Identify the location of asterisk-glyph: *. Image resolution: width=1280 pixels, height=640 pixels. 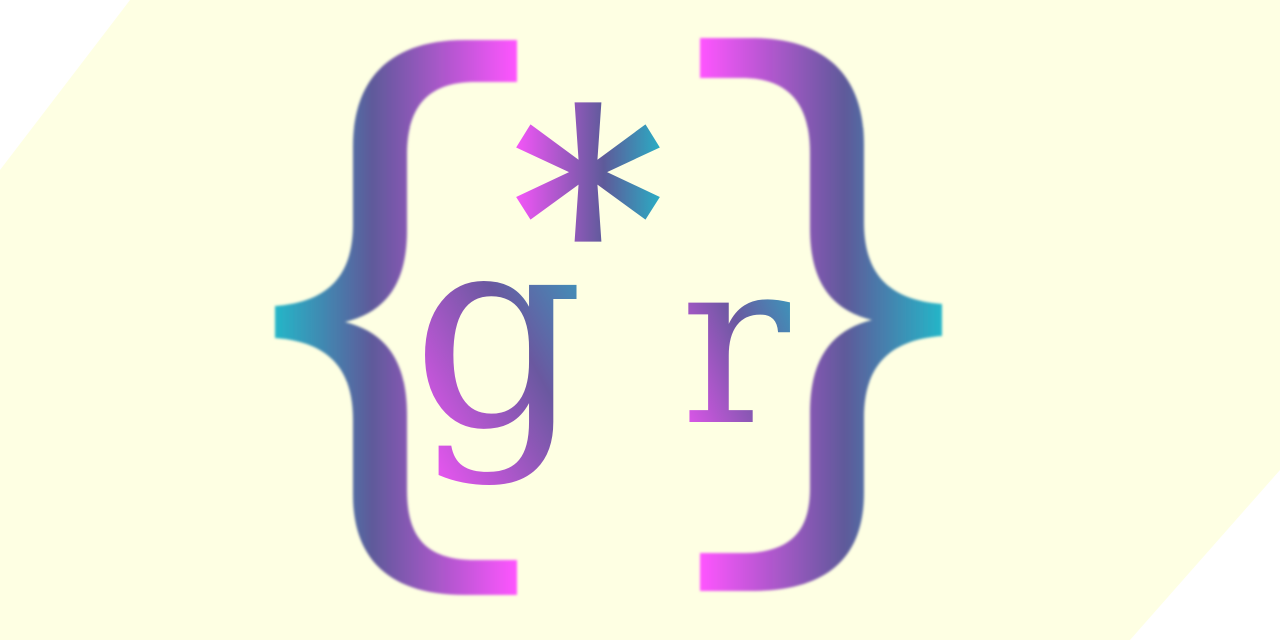
(588, 219).